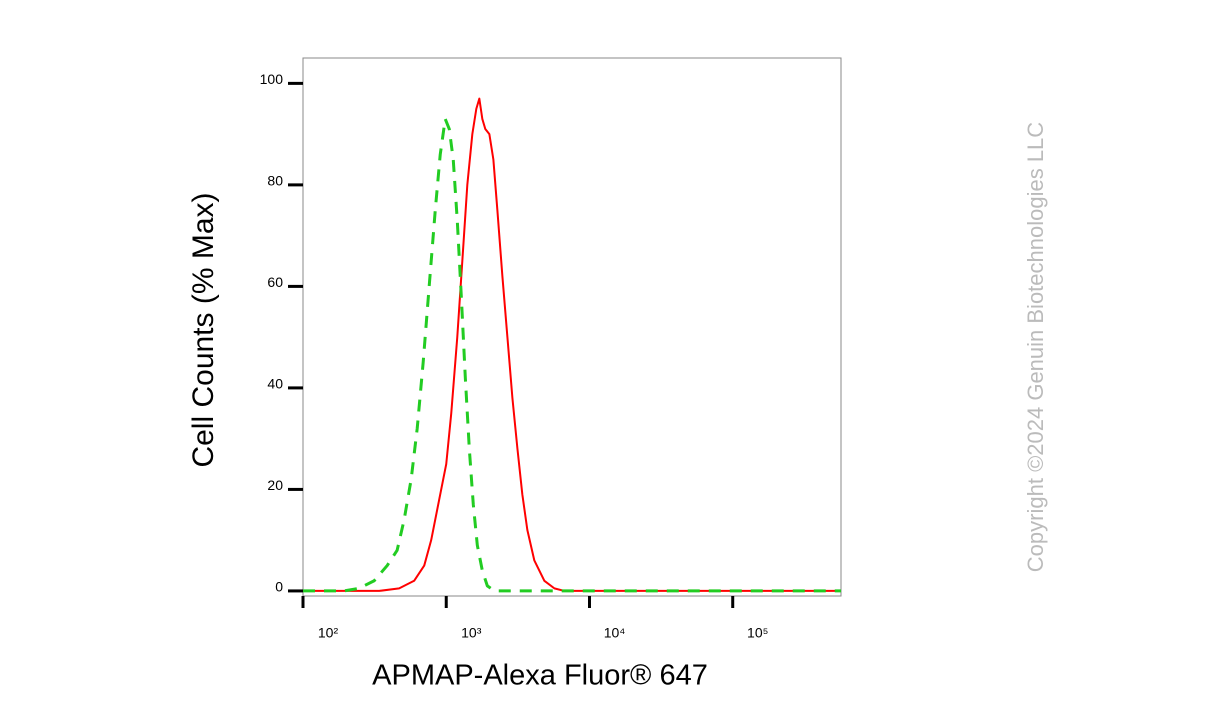 This screenshot has height=716, width=1207. Describe the element at coordinates (279, 587) in the screenshot. I see `y-tick-label: 0` at that location.